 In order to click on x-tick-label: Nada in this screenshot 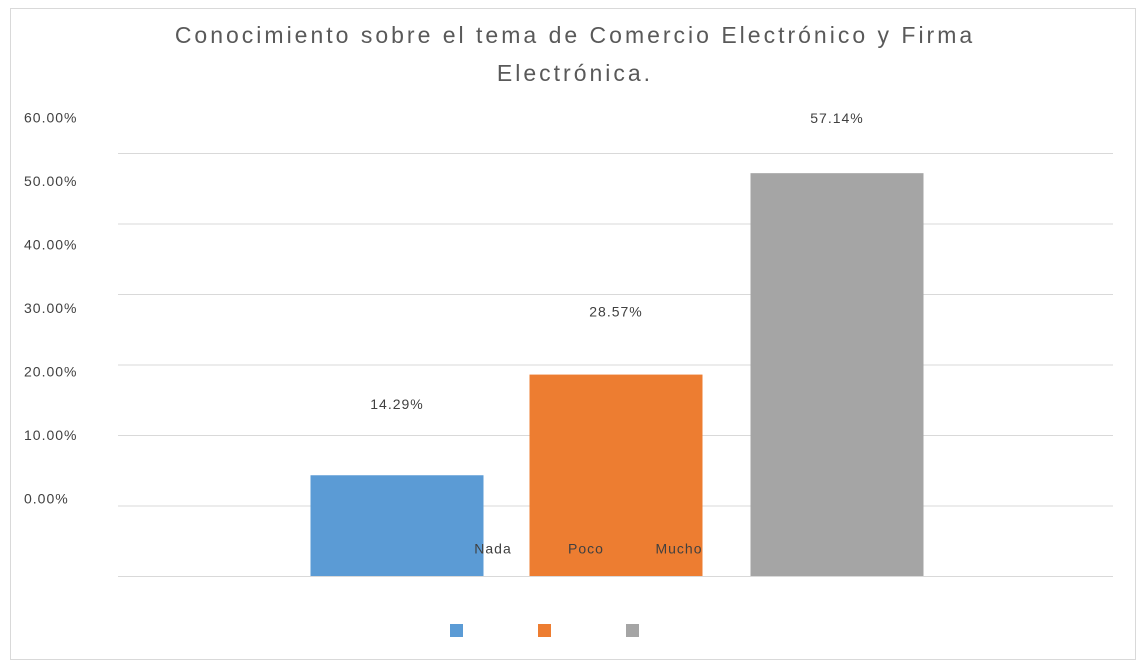, I will do `click(492, 549)`.